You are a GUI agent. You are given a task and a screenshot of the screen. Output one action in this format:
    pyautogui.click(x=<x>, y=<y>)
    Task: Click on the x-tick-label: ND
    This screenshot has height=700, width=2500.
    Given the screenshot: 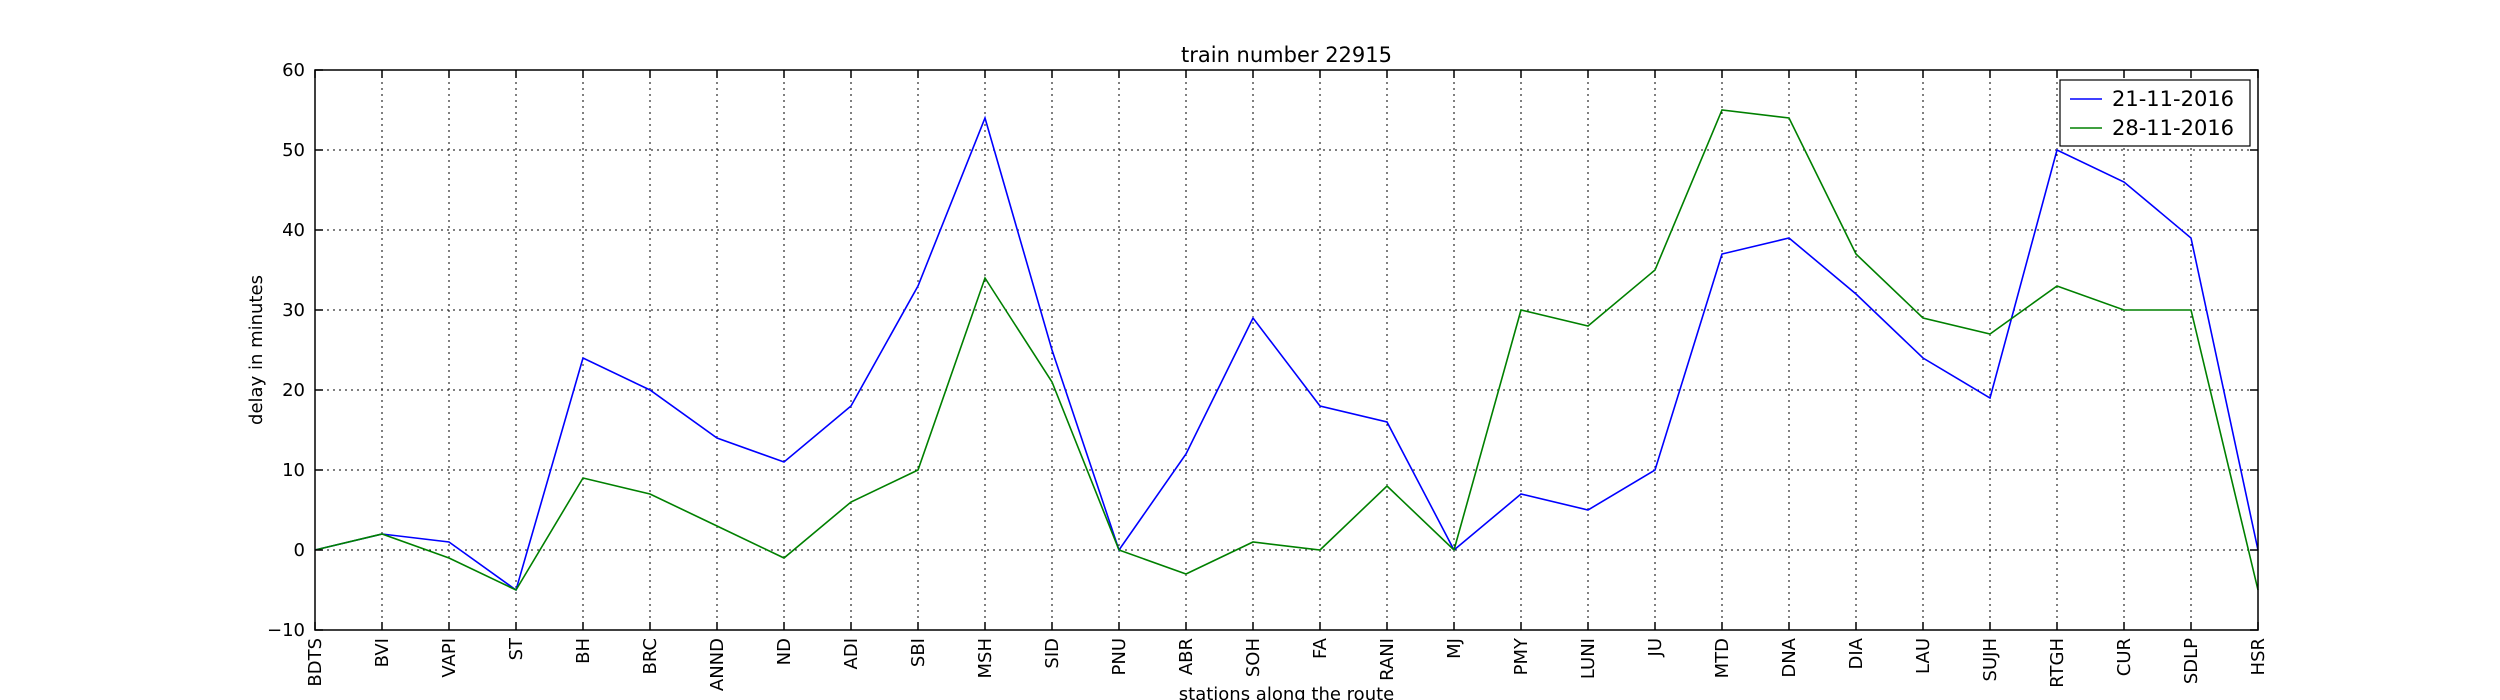 What is the action you would take?
    pyautogui.click(x=784, y=651)
    